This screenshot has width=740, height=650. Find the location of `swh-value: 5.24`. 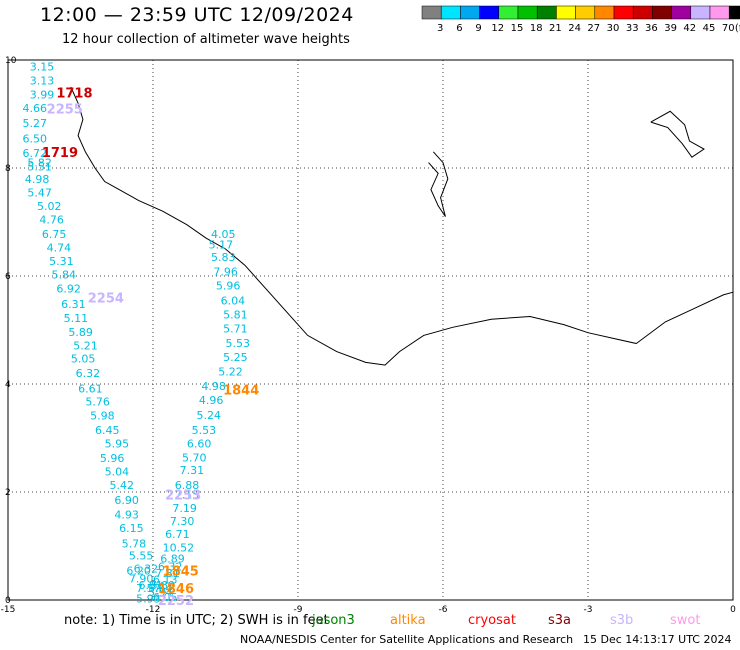

swh-value: 5.24 is located at coordinates (209, 415).